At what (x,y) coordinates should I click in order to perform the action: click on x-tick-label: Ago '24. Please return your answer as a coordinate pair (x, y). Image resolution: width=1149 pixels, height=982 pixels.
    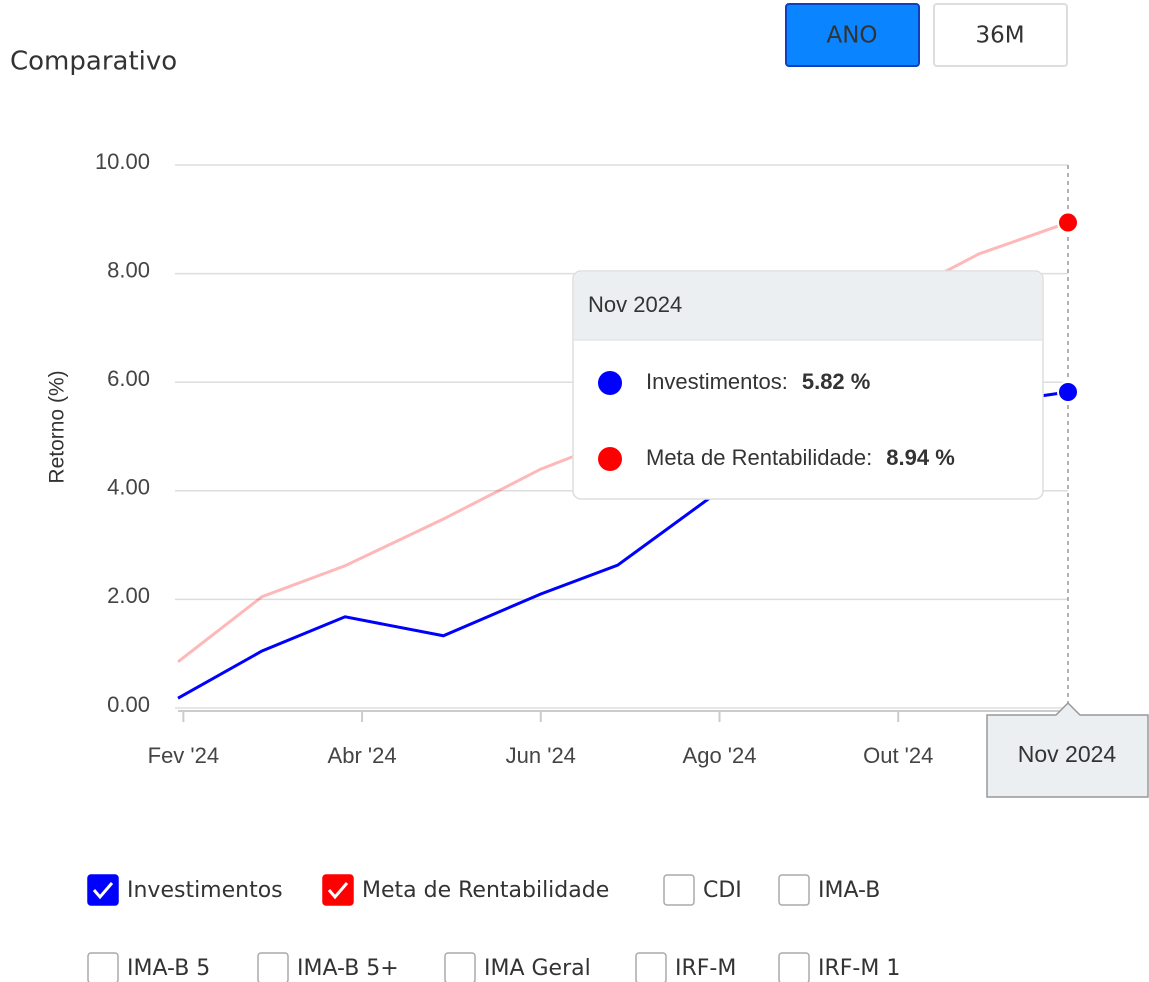
    Looking at the image, I should click on (720, 755).